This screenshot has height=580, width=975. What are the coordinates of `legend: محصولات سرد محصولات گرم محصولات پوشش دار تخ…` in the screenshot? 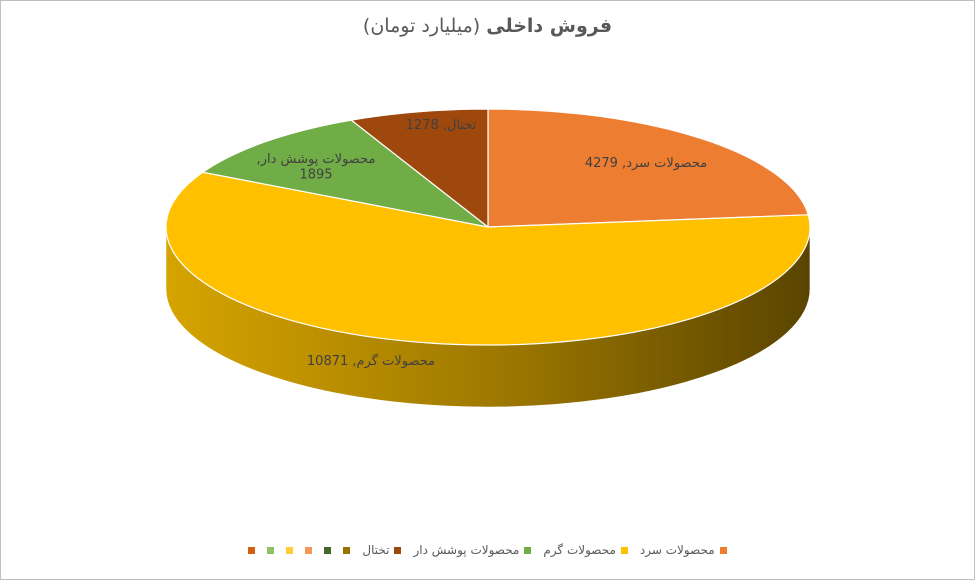 It's located at (487, 550).